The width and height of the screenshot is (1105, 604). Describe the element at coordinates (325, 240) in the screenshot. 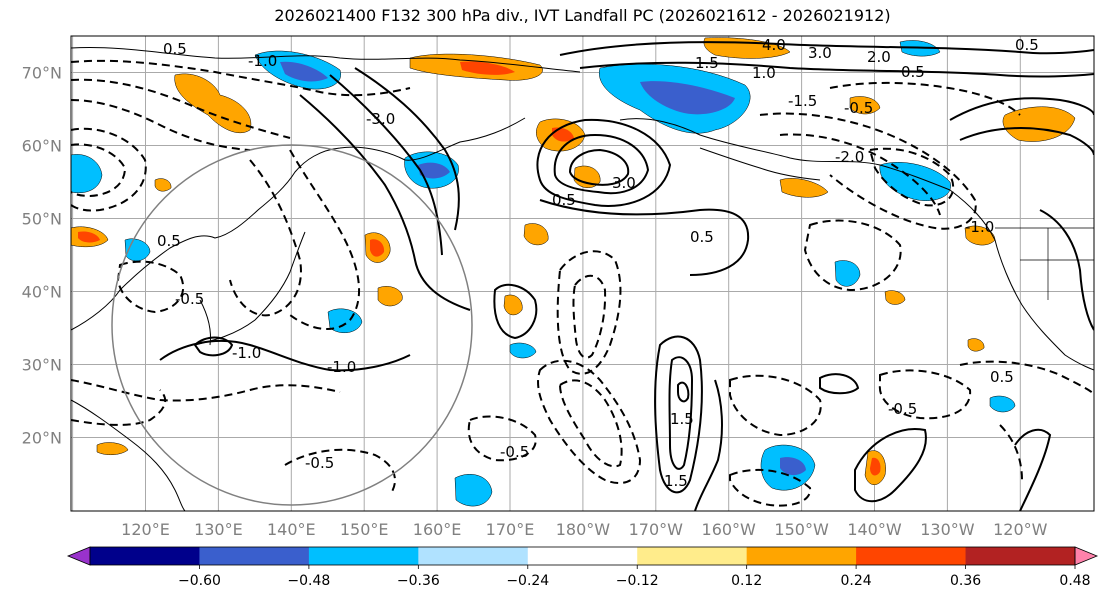

I see `contour-neg-okhotsk` at that location.